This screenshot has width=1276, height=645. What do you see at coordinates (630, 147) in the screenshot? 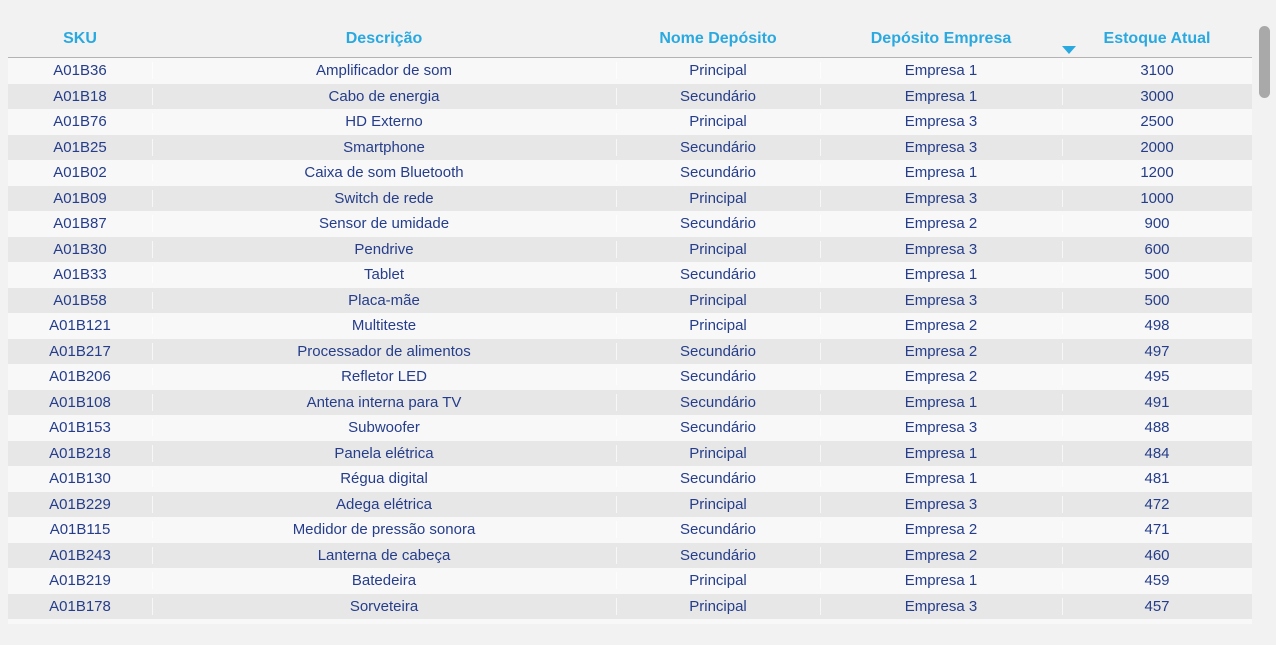
I see `table-row: A01B25 Smartphone Secundário Empresa 3 2000` at bounding box center [630, 147].